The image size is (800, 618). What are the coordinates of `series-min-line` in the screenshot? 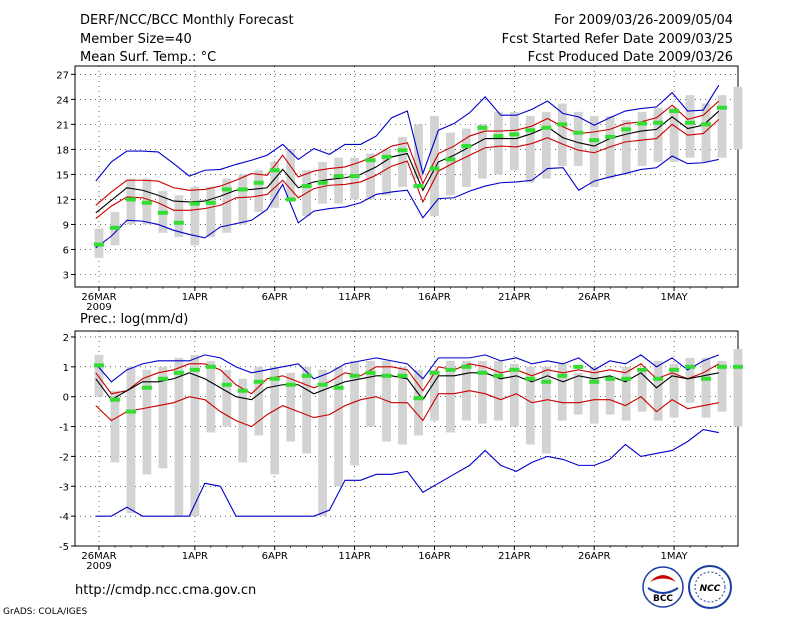 It's located at (407, 472).